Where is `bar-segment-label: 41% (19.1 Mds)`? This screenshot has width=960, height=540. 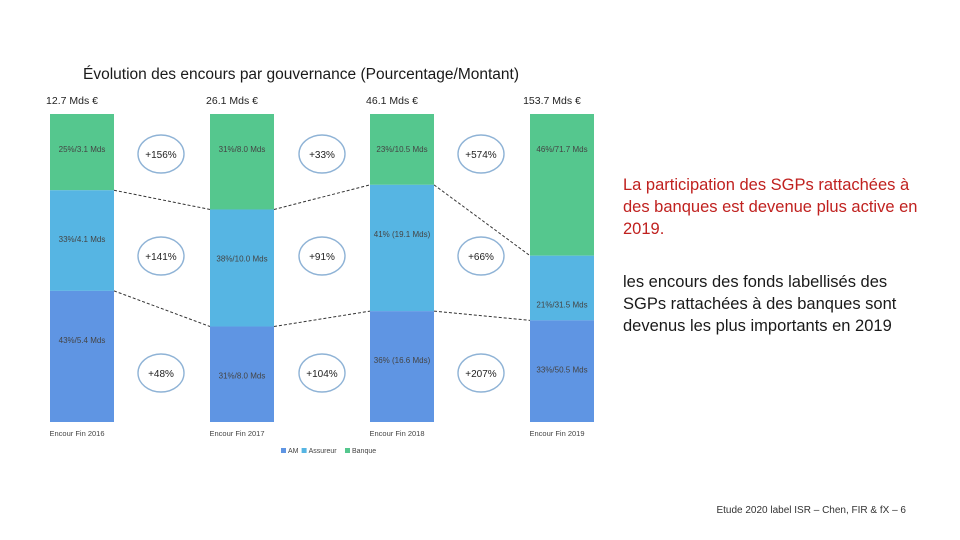 bar-segment-label: 41% (19.1 Mds) is located at coordinates (402, 234).